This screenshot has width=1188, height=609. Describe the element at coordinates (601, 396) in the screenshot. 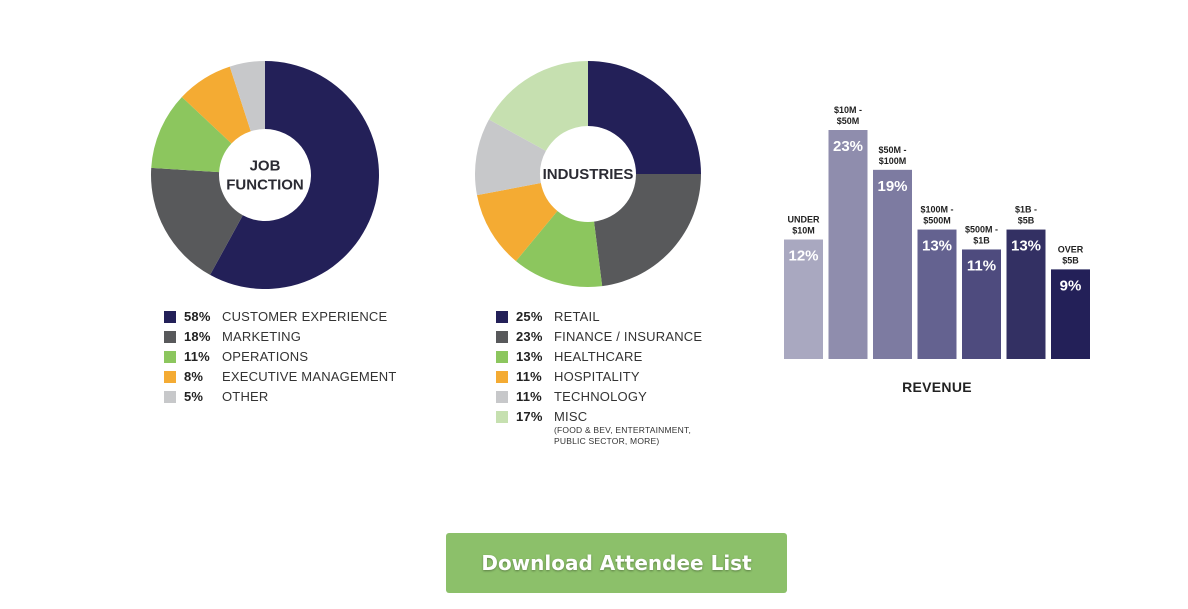

I see `legend-label: TECHNOLOGY` at that location.